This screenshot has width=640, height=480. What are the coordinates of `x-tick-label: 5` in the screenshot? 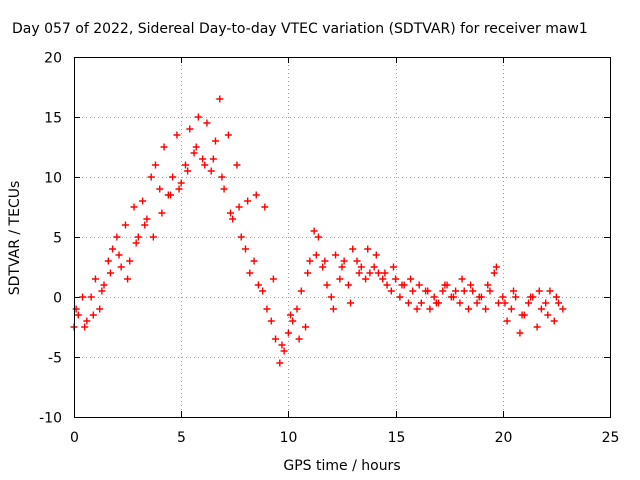 It's located at (181, 438).